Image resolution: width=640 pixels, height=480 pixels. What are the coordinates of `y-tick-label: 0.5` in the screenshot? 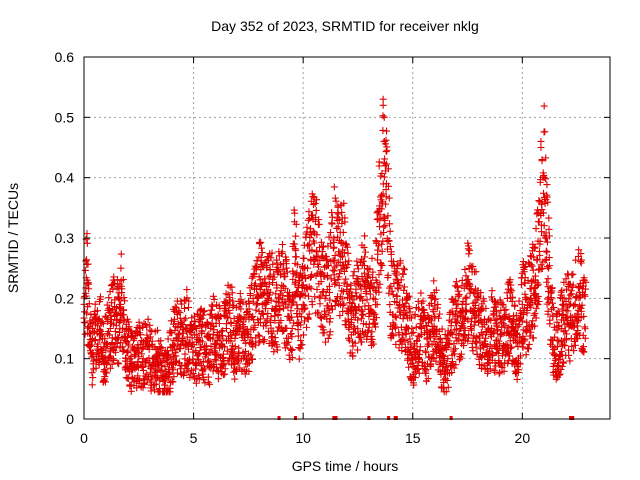 It's located at (65, 117).